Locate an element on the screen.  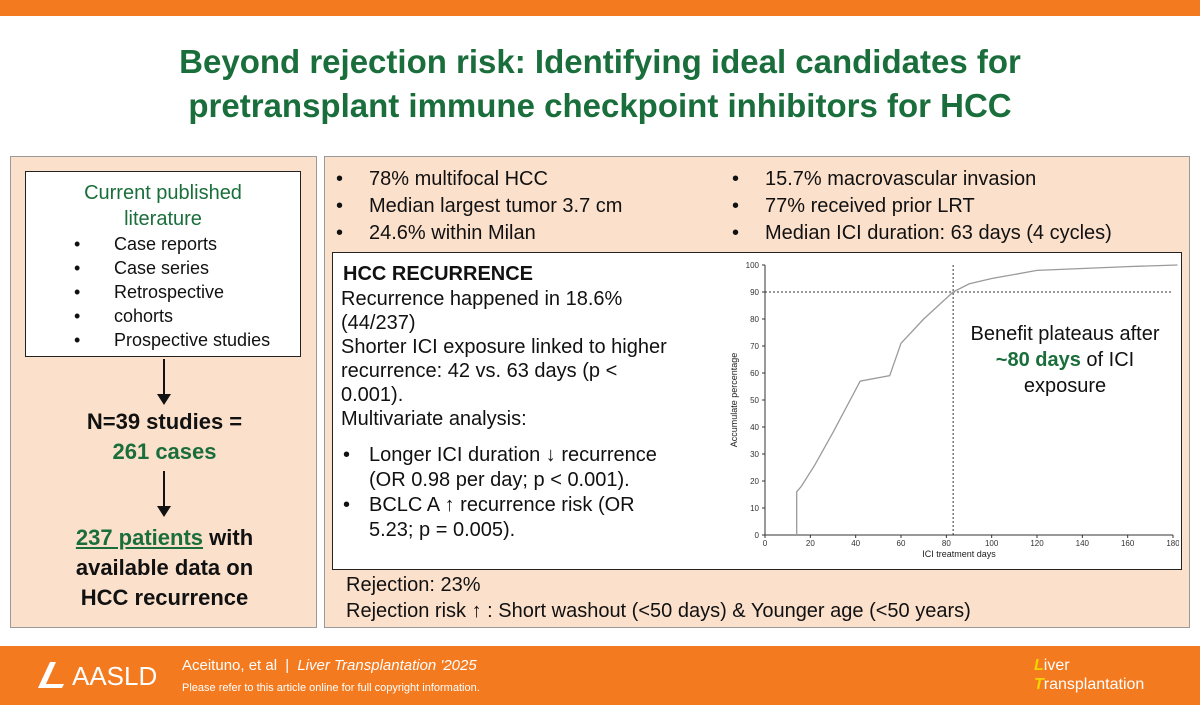
recurrence-line: (44/237) is located at coordinates (378, 323).